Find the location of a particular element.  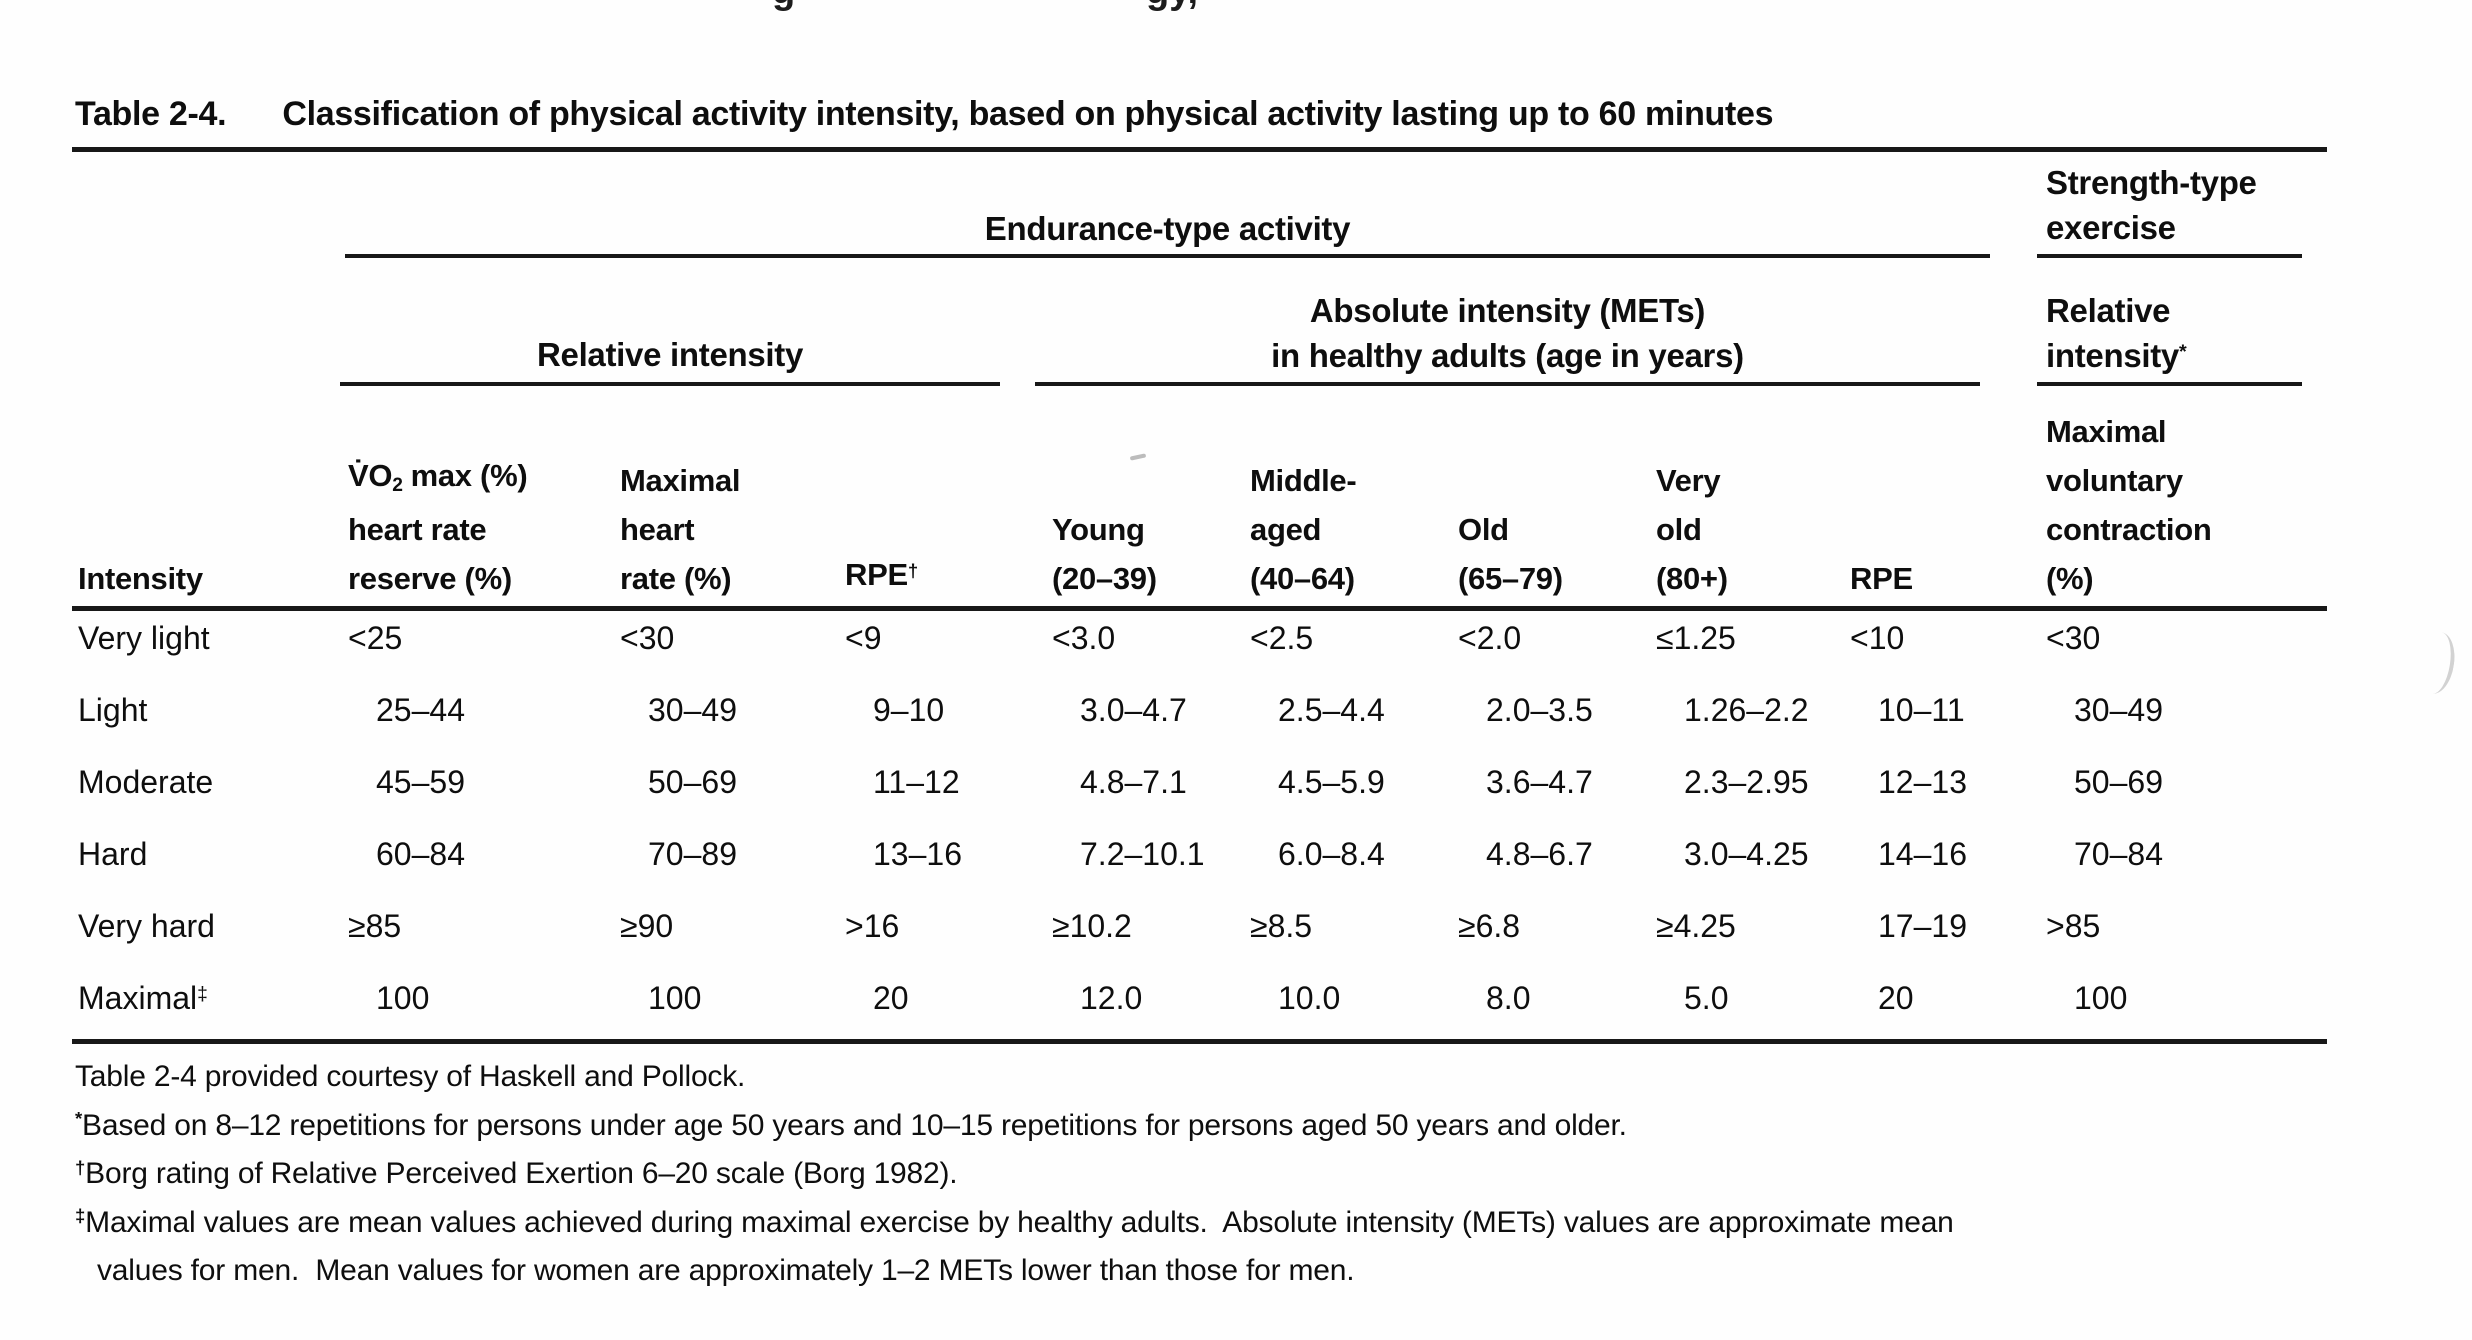

column-header-middle-aged: Middle- aged (40–64) is located at coordinates (1303, 529).